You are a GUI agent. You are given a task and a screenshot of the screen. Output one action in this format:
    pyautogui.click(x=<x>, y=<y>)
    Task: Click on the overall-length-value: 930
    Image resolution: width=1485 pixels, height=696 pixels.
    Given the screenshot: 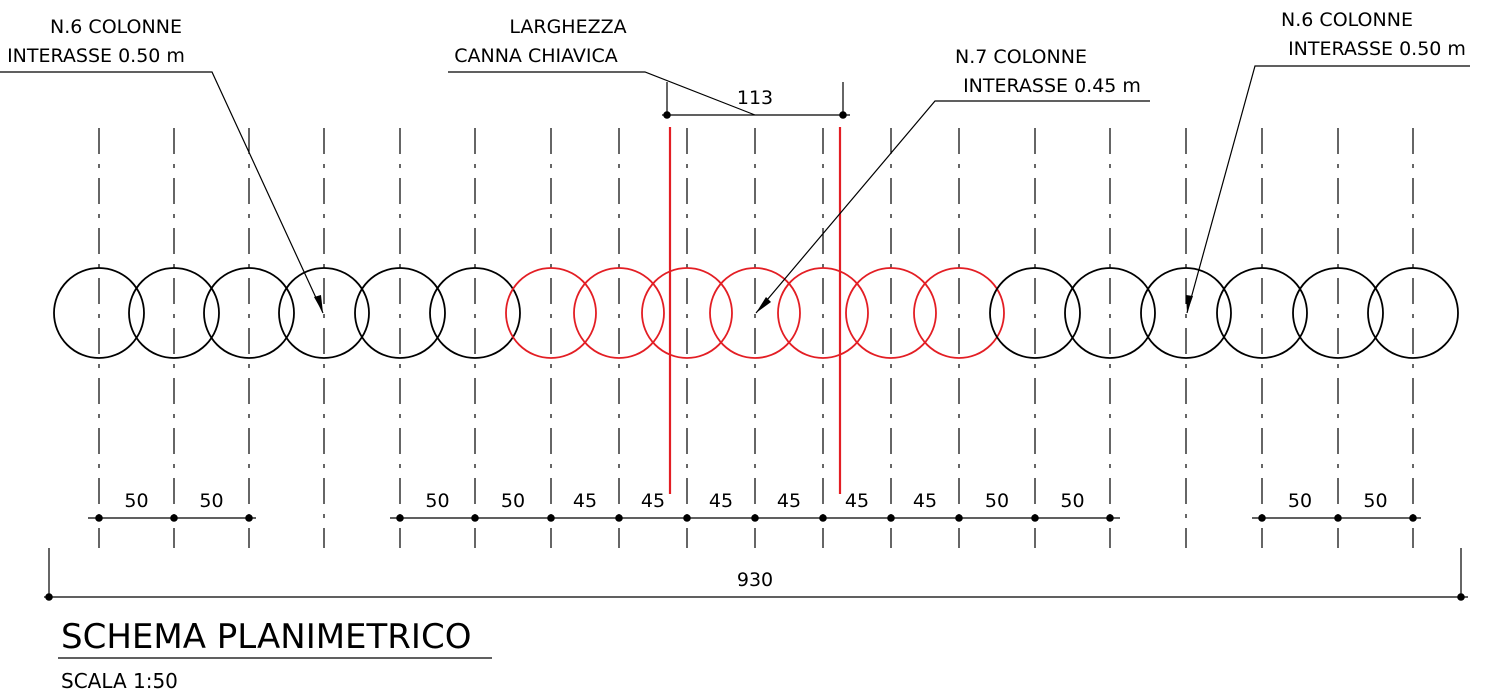 What is the action you would take?
    pyautogui.click(x=755, y=580)
    